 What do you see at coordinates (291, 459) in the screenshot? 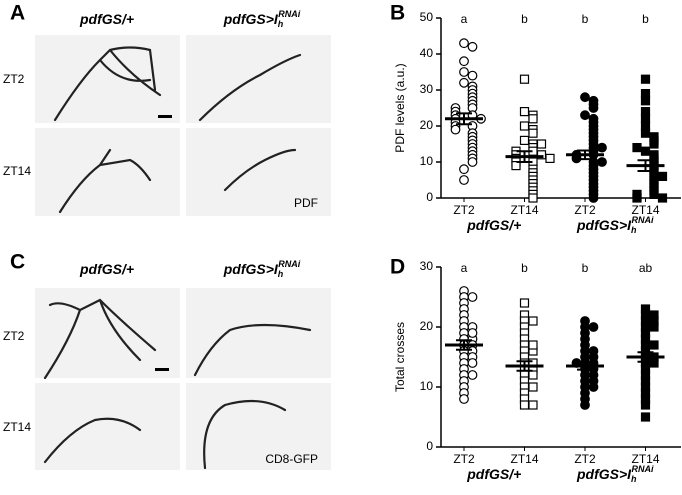
I see `stain-label: CD8-GFP` at bounding box center [291, 459].